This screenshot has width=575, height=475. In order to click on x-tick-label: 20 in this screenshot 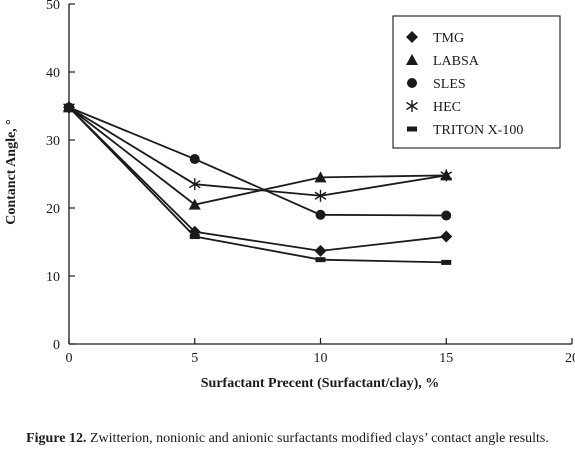, I will do `click(570, 358)`.